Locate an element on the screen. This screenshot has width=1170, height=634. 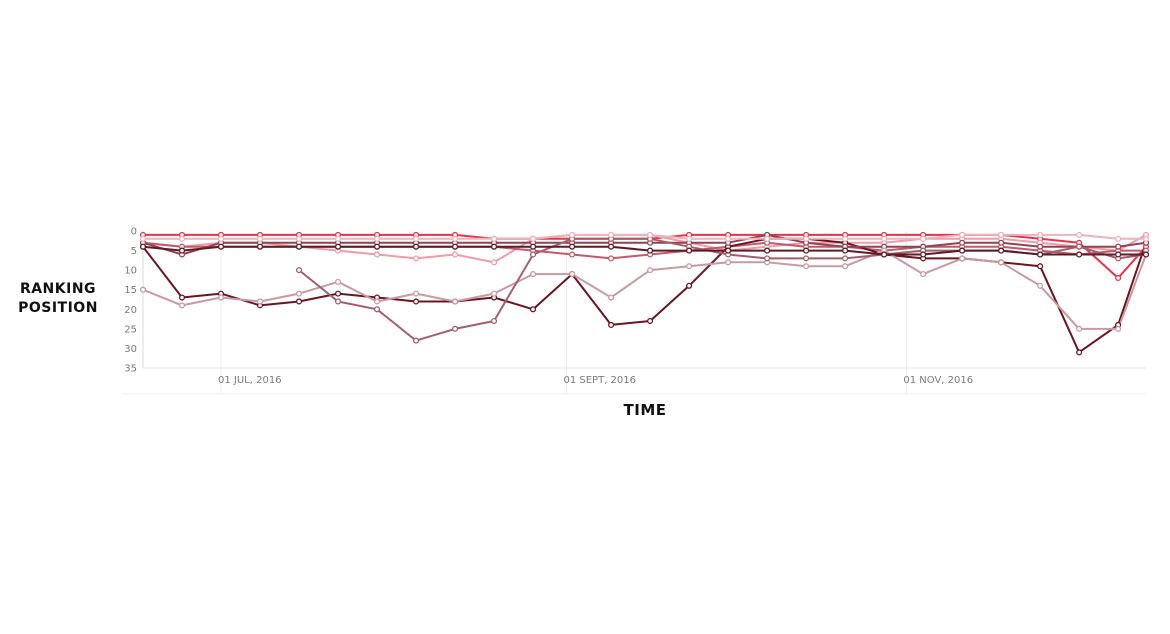
y-tick-label: 10 is located at coordinates (130, 271).